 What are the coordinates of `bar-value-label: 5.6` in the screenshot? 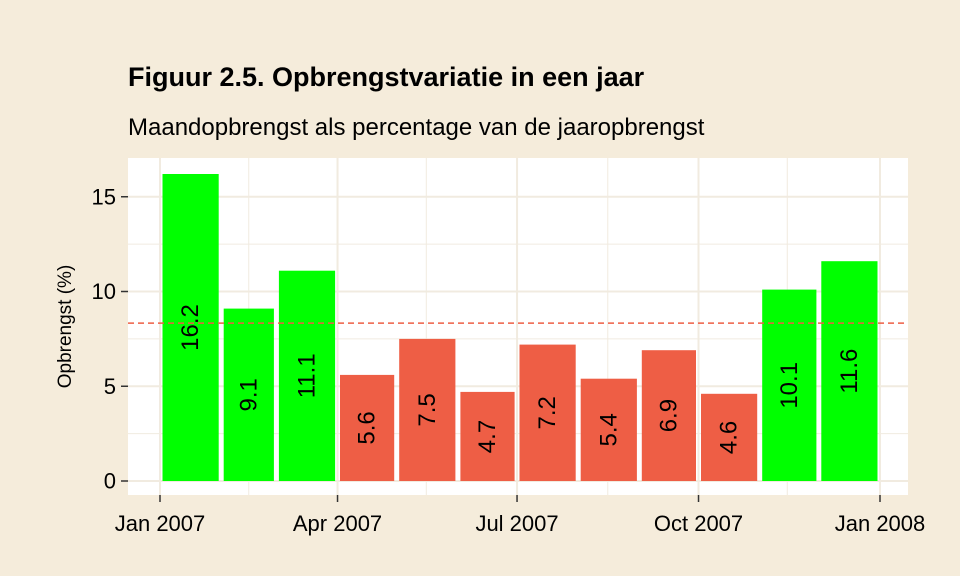 It's located at (367, 427).